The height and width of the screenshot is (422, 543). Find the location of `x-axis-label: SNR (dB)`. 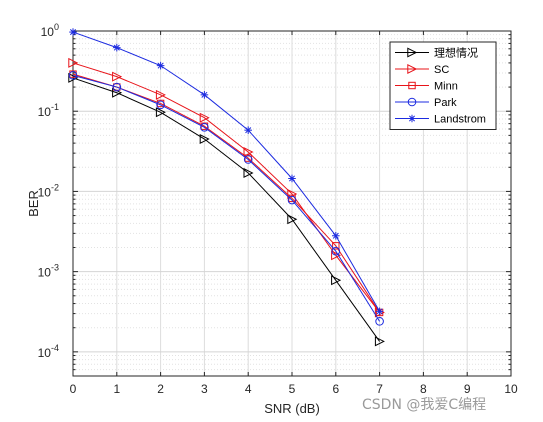

x-axis-label: SNR (dB) is located at coordinates (292, 408).